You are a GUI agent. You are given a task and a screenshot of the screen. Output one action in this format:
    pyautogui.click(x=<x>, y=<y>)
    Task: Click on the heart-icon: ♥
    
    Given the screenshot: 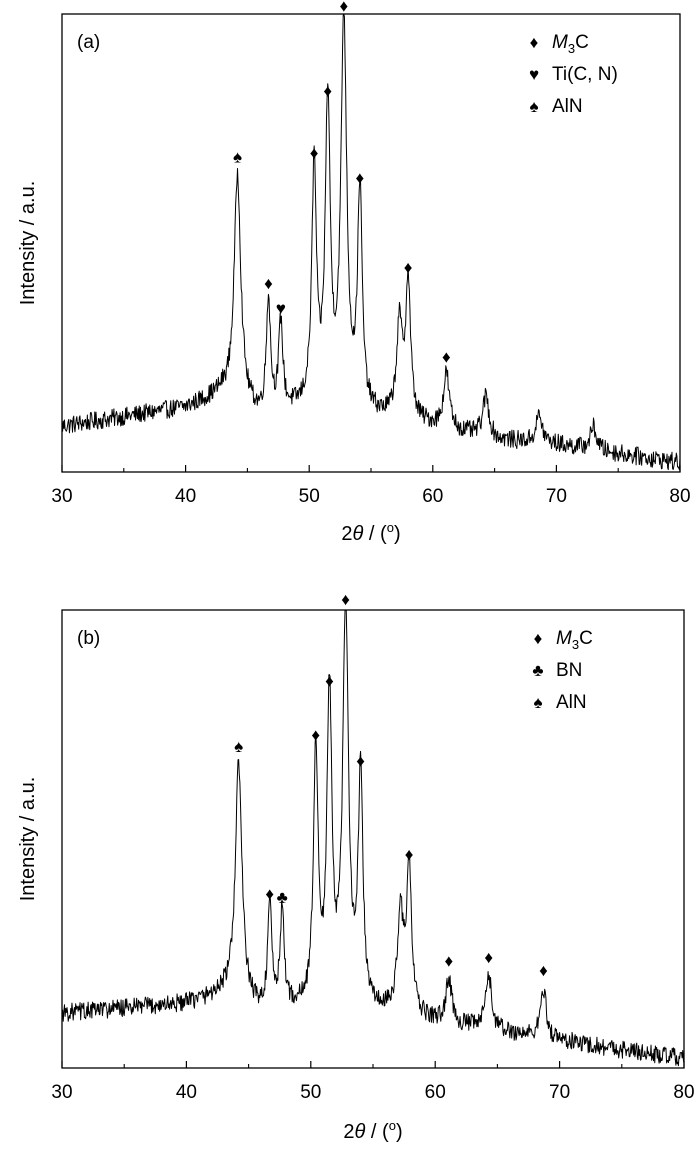 What is the action you would take?
    pyautogui.click(x=534, y=74)
    